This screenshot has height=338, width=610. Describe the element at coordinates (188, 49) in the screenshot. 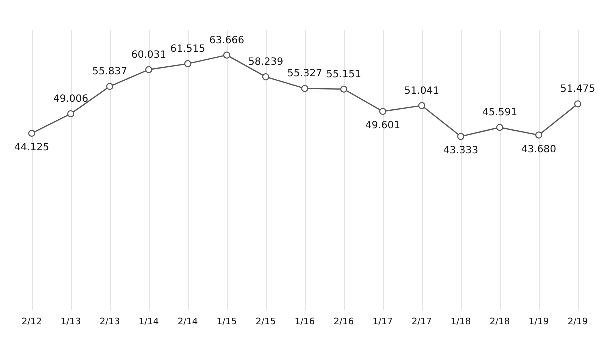

I see `data-label: 61.515` at that location.